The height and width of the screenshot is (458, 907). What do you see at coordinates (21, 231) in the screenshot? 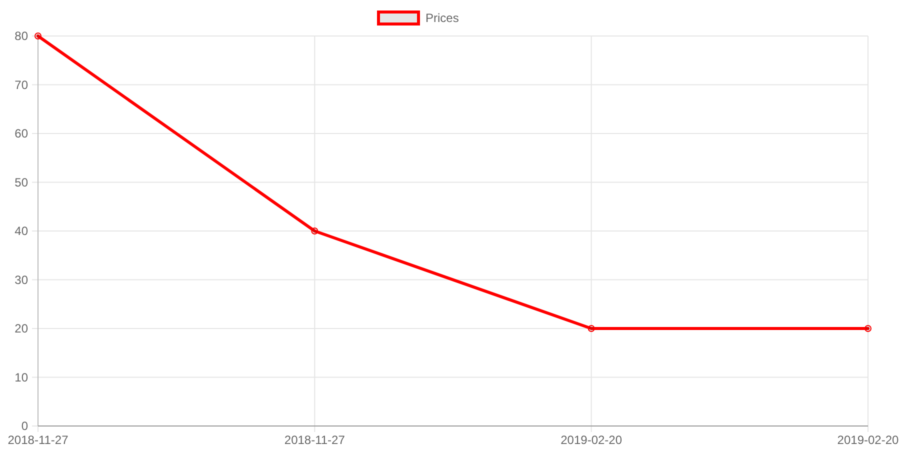
I see `y-tick-label: 40` at bounding box center [21, 231].